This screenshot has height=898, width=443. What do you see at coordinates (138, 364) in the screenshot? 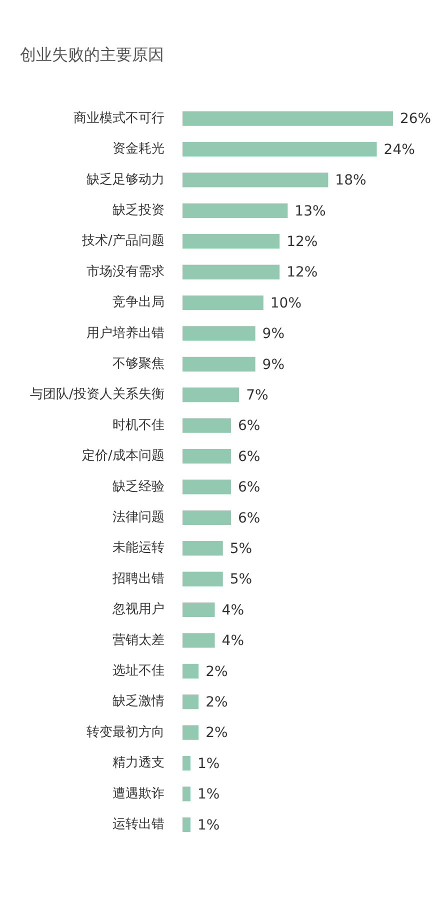
I see `y-tick-label: 不够聚焦` at bounding box center [138, 364].